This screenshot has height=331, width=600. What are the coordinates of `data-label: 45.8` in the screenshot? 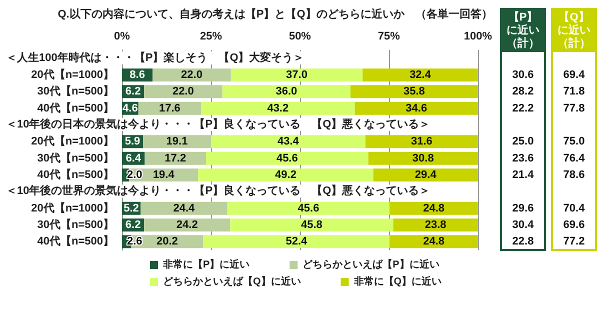 It's located at (311, 225).